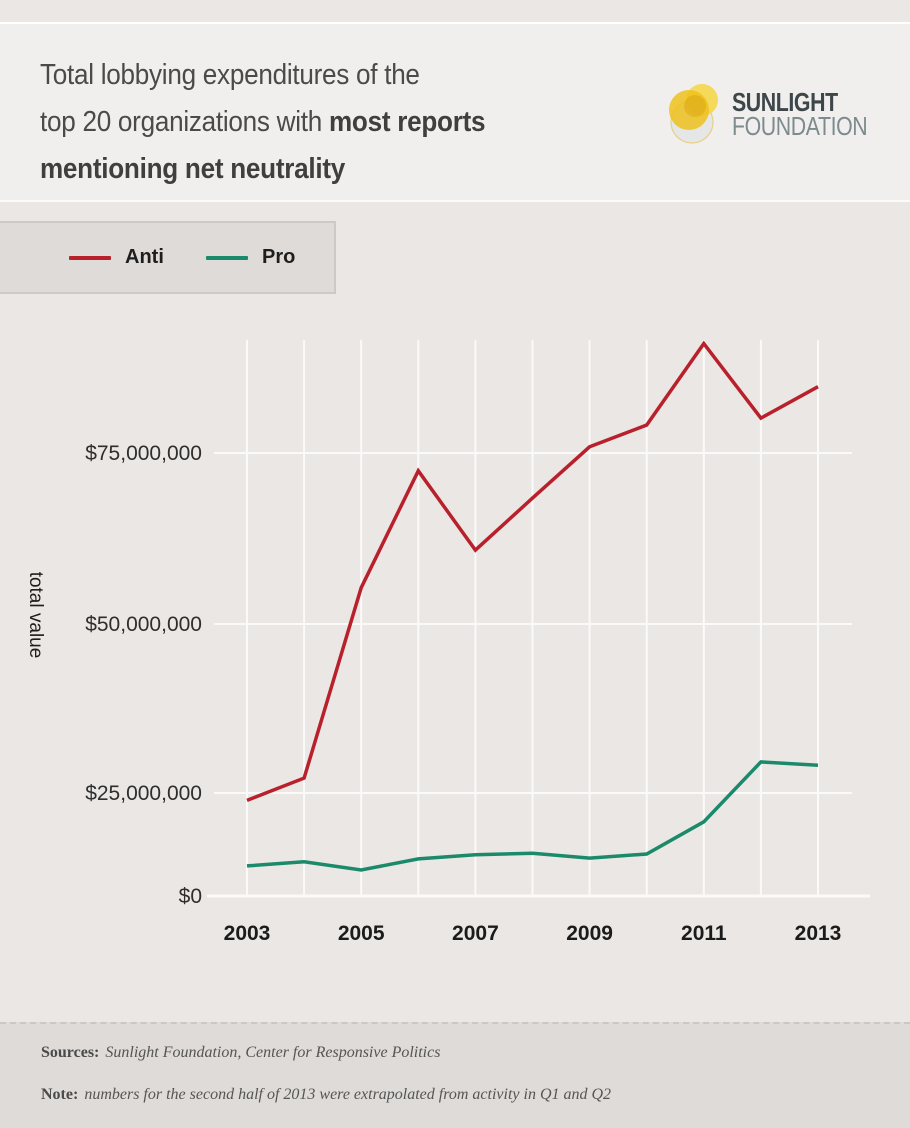  Describe the element at coordinates (800, 126) in the screenshot. I see `logo-text-foundation: FOUNDATION` at that location.